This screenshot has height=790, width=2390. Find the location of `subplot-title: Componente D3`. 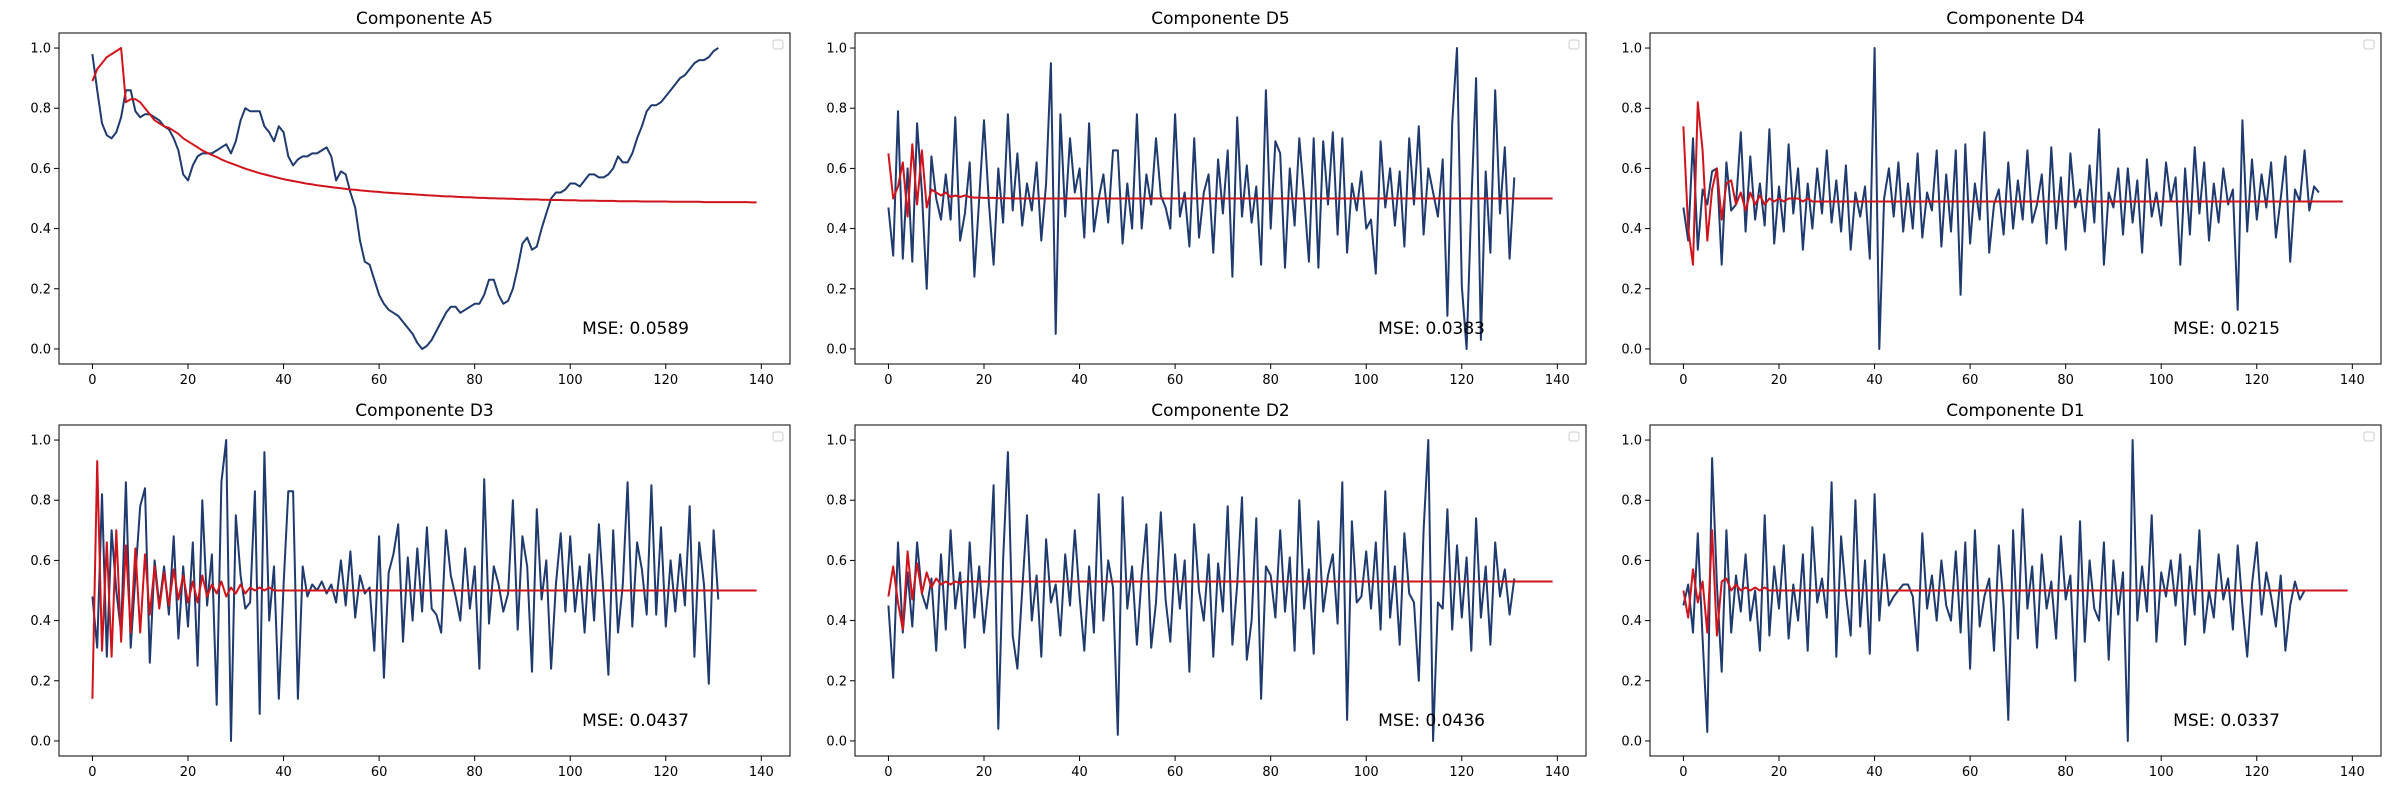

subplot-title: Componente D3 is located at coordinates (424, 411).